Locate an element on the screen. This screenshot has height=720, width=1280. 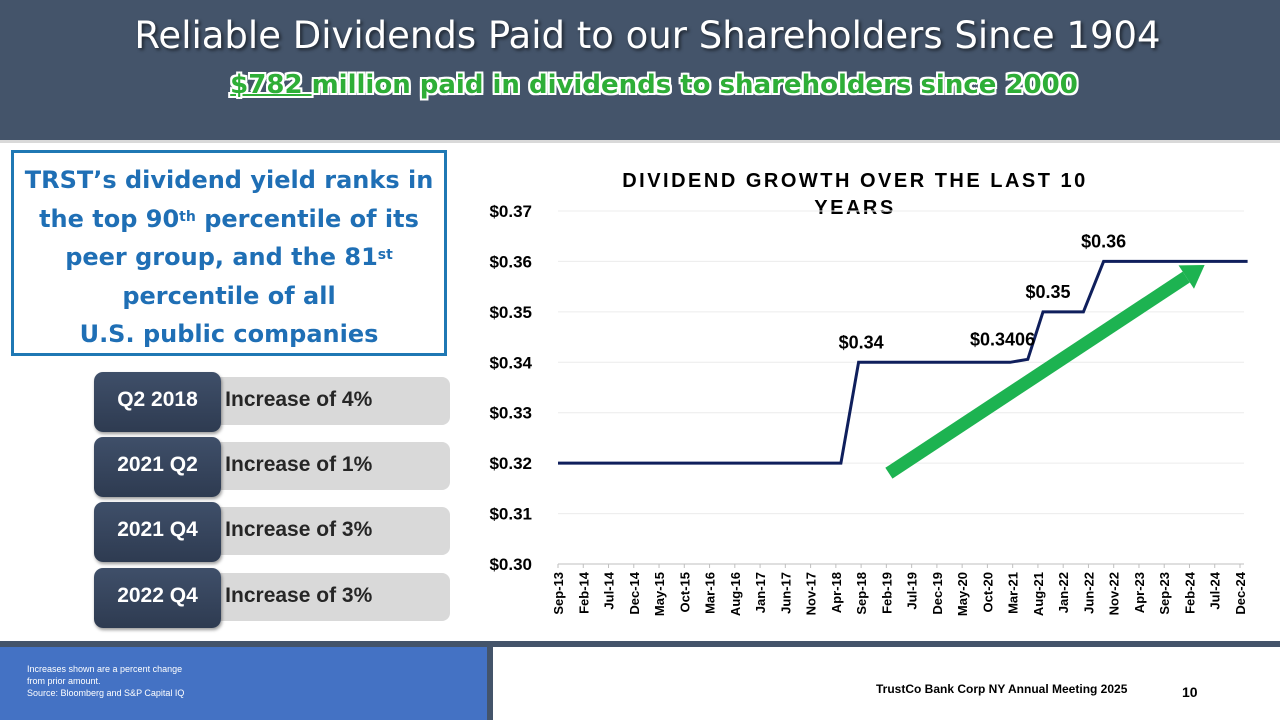
x-tick-label: Sep-18 is located at coordinates (861, 593).